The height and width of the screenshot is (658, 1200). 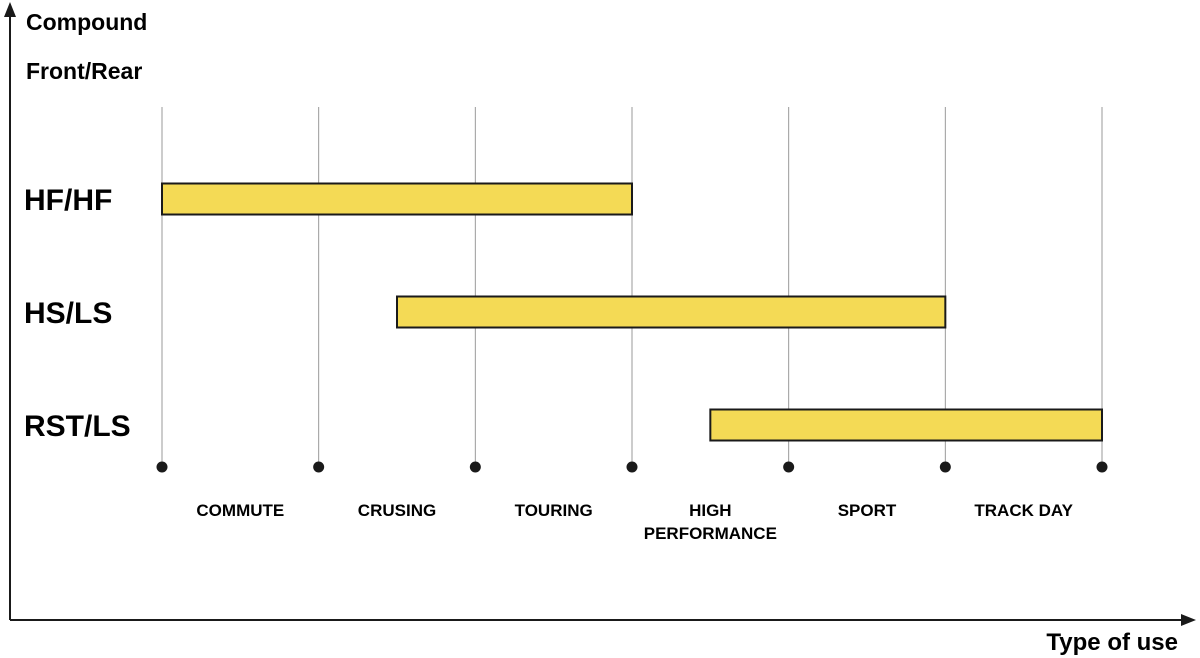 I want to click on x-axis-arrow-icon, so click(x=1188, y=620).